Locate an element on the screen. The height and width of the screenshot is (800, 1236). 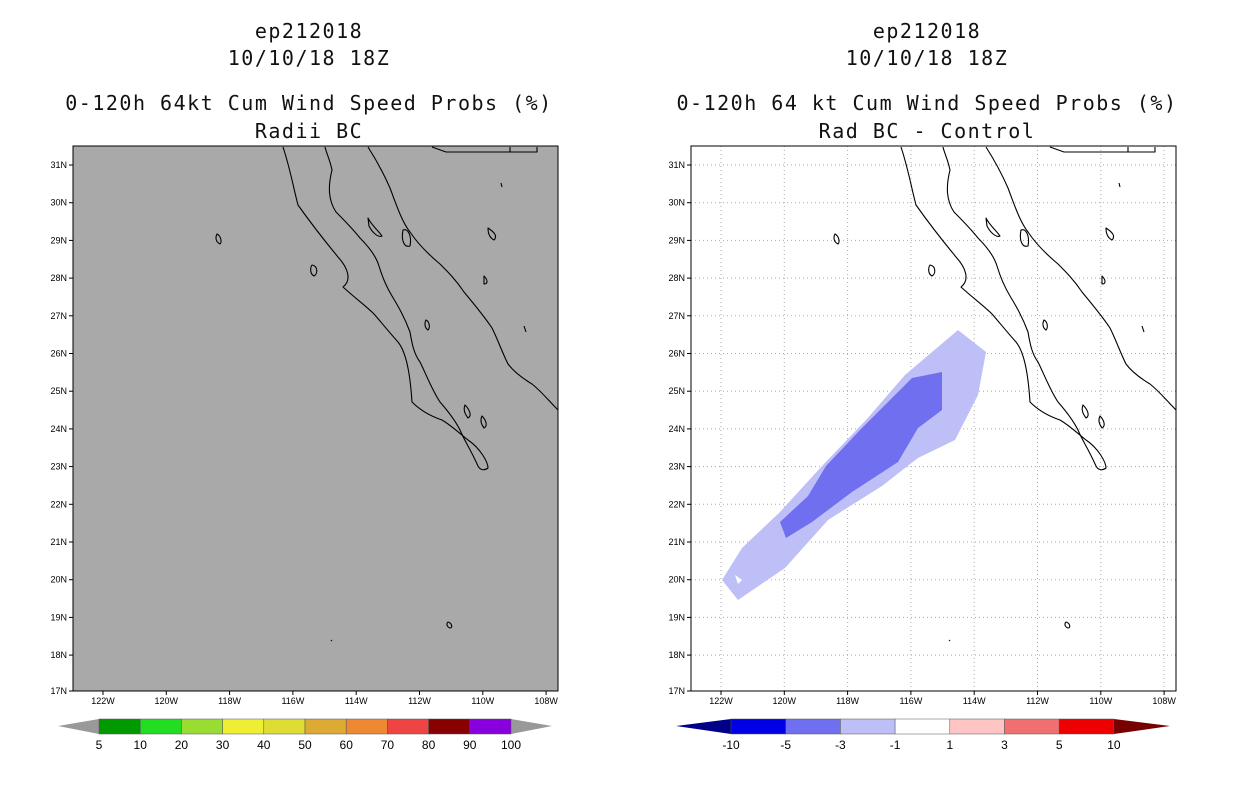
left-lon-label: 122W is located at coordinates (103, 701).